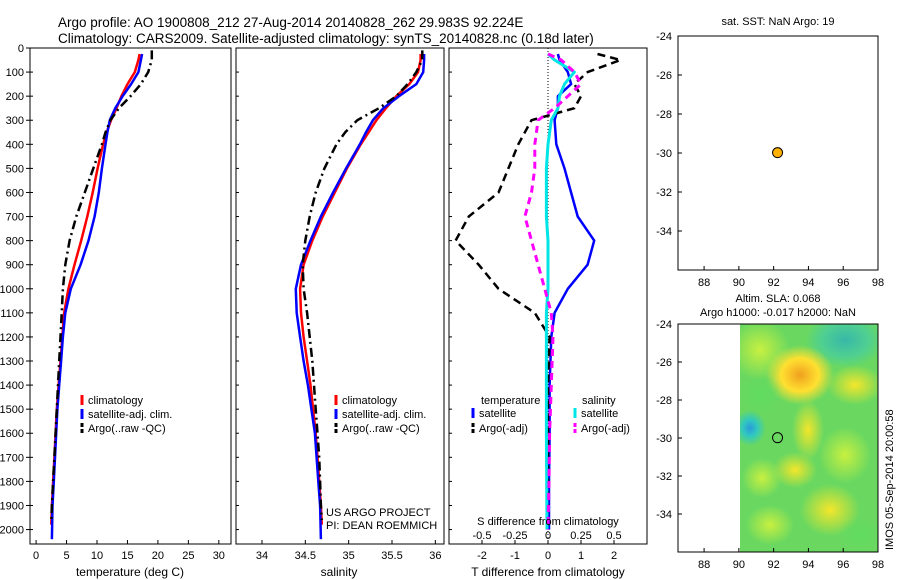  I want to click on t-difference-axis-label: T difference from climatology, so click(548, 572).